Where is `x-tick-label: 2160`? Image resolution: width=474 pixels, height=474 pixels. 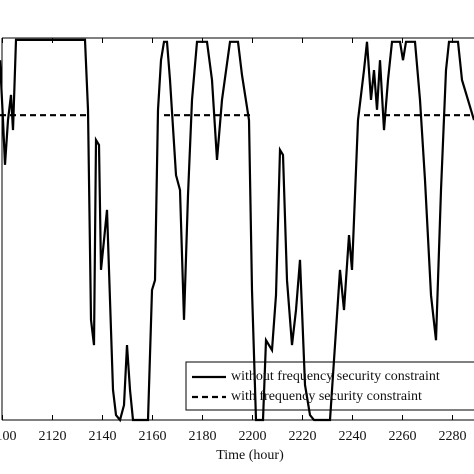 x-tick-label: 2160 is located at coordinates (153, 436).